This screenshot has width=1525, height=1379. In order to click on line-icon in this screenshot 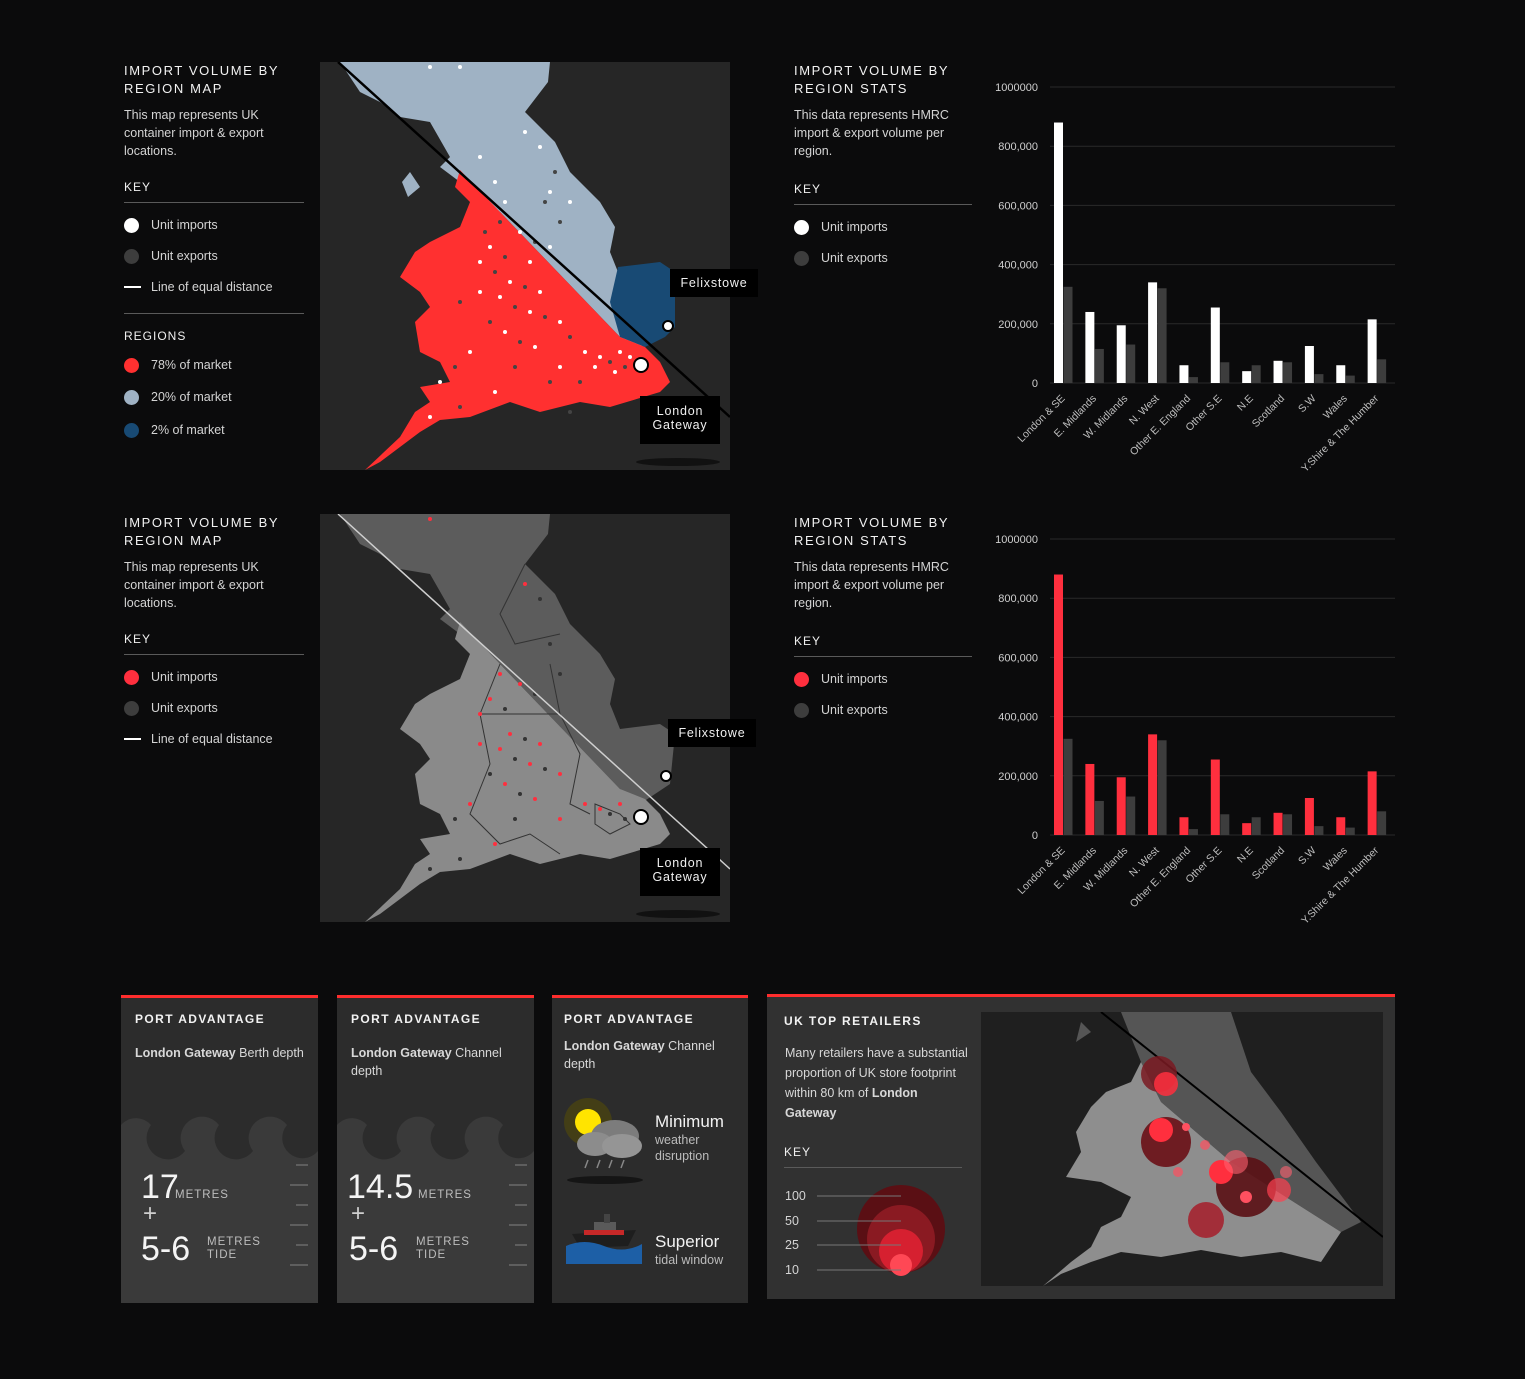, I will do `click(132, 287)`.